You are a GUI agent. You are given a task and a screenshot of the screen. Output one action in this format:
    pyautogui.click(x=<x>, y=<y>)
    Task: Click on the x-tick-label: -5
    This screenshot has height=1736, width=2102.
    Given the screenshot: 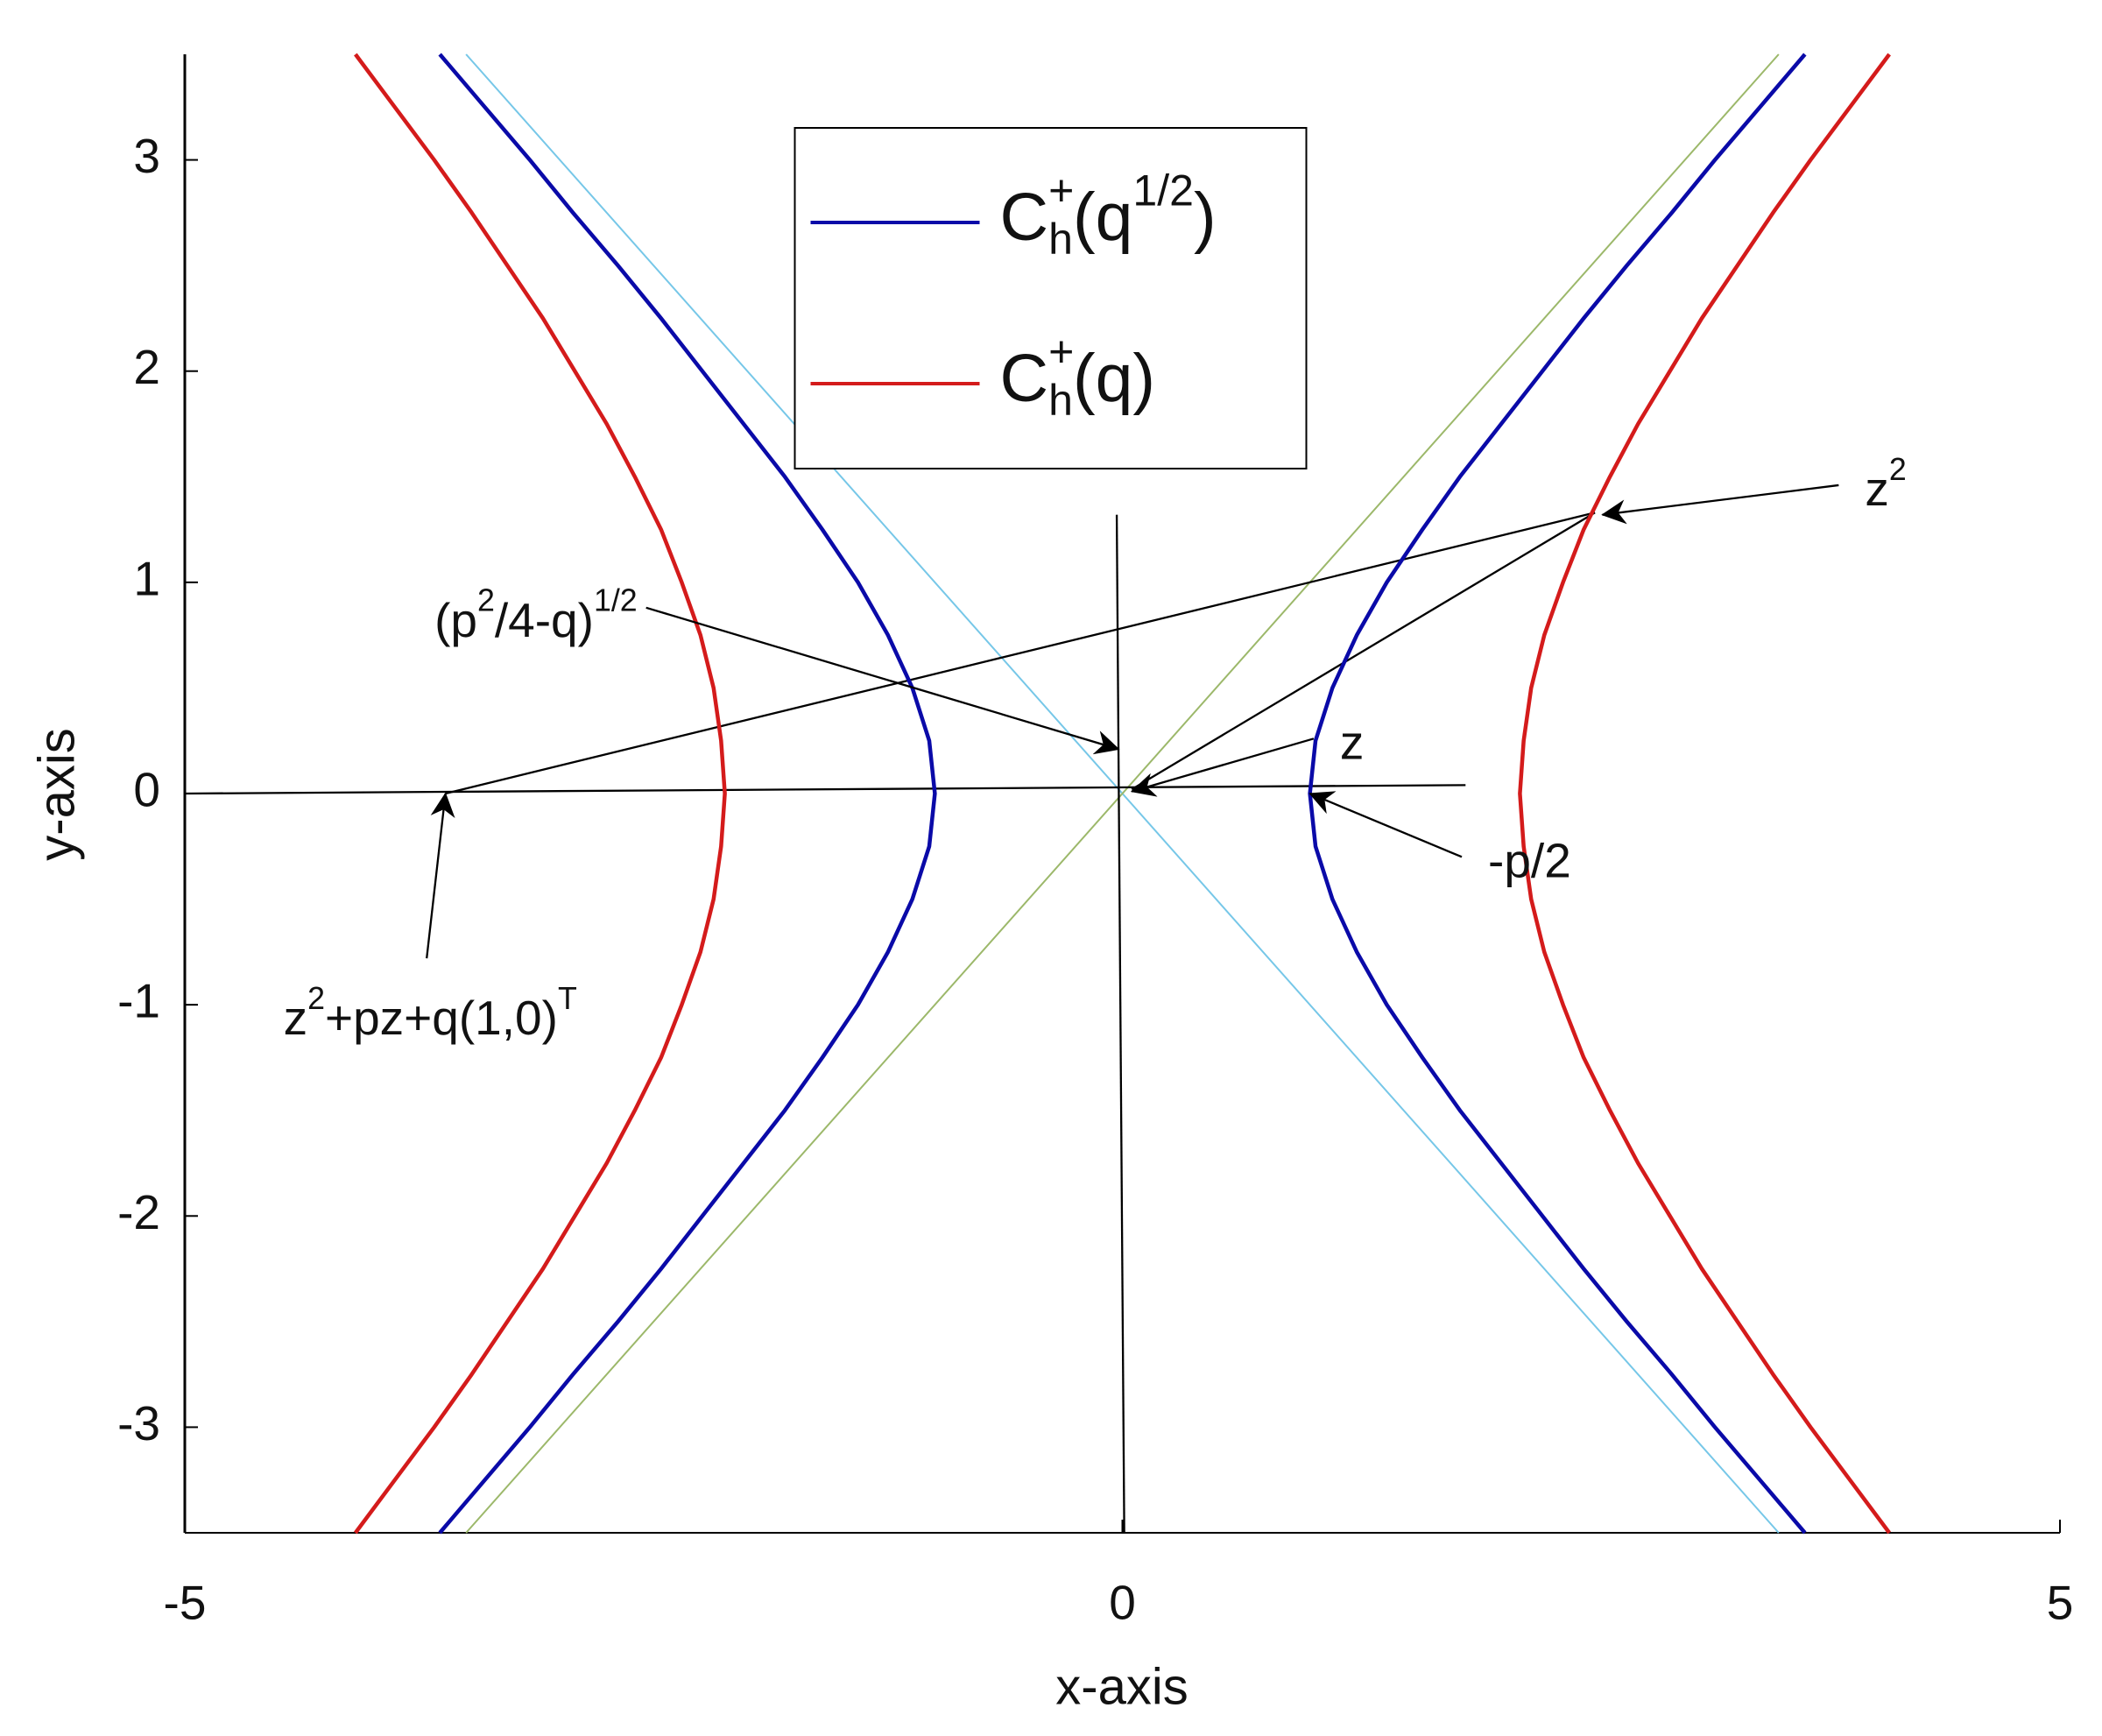 What is the action you would take?
    pyautogui.click(x=186, y=1603)
    